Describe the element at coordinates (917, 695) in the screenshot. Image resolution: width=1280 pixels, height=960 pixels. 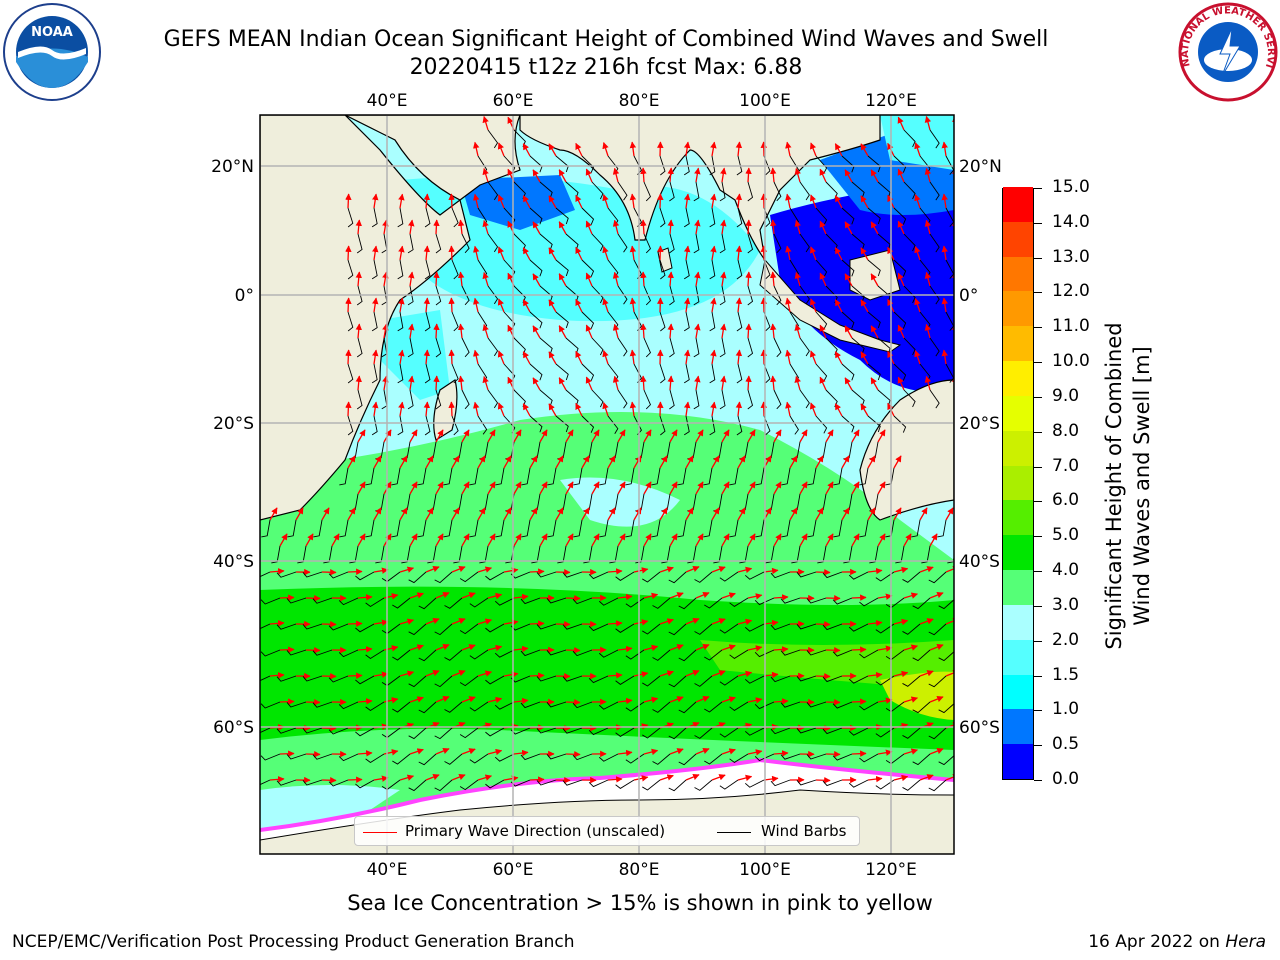
I see `wave-field-6m` at that location.